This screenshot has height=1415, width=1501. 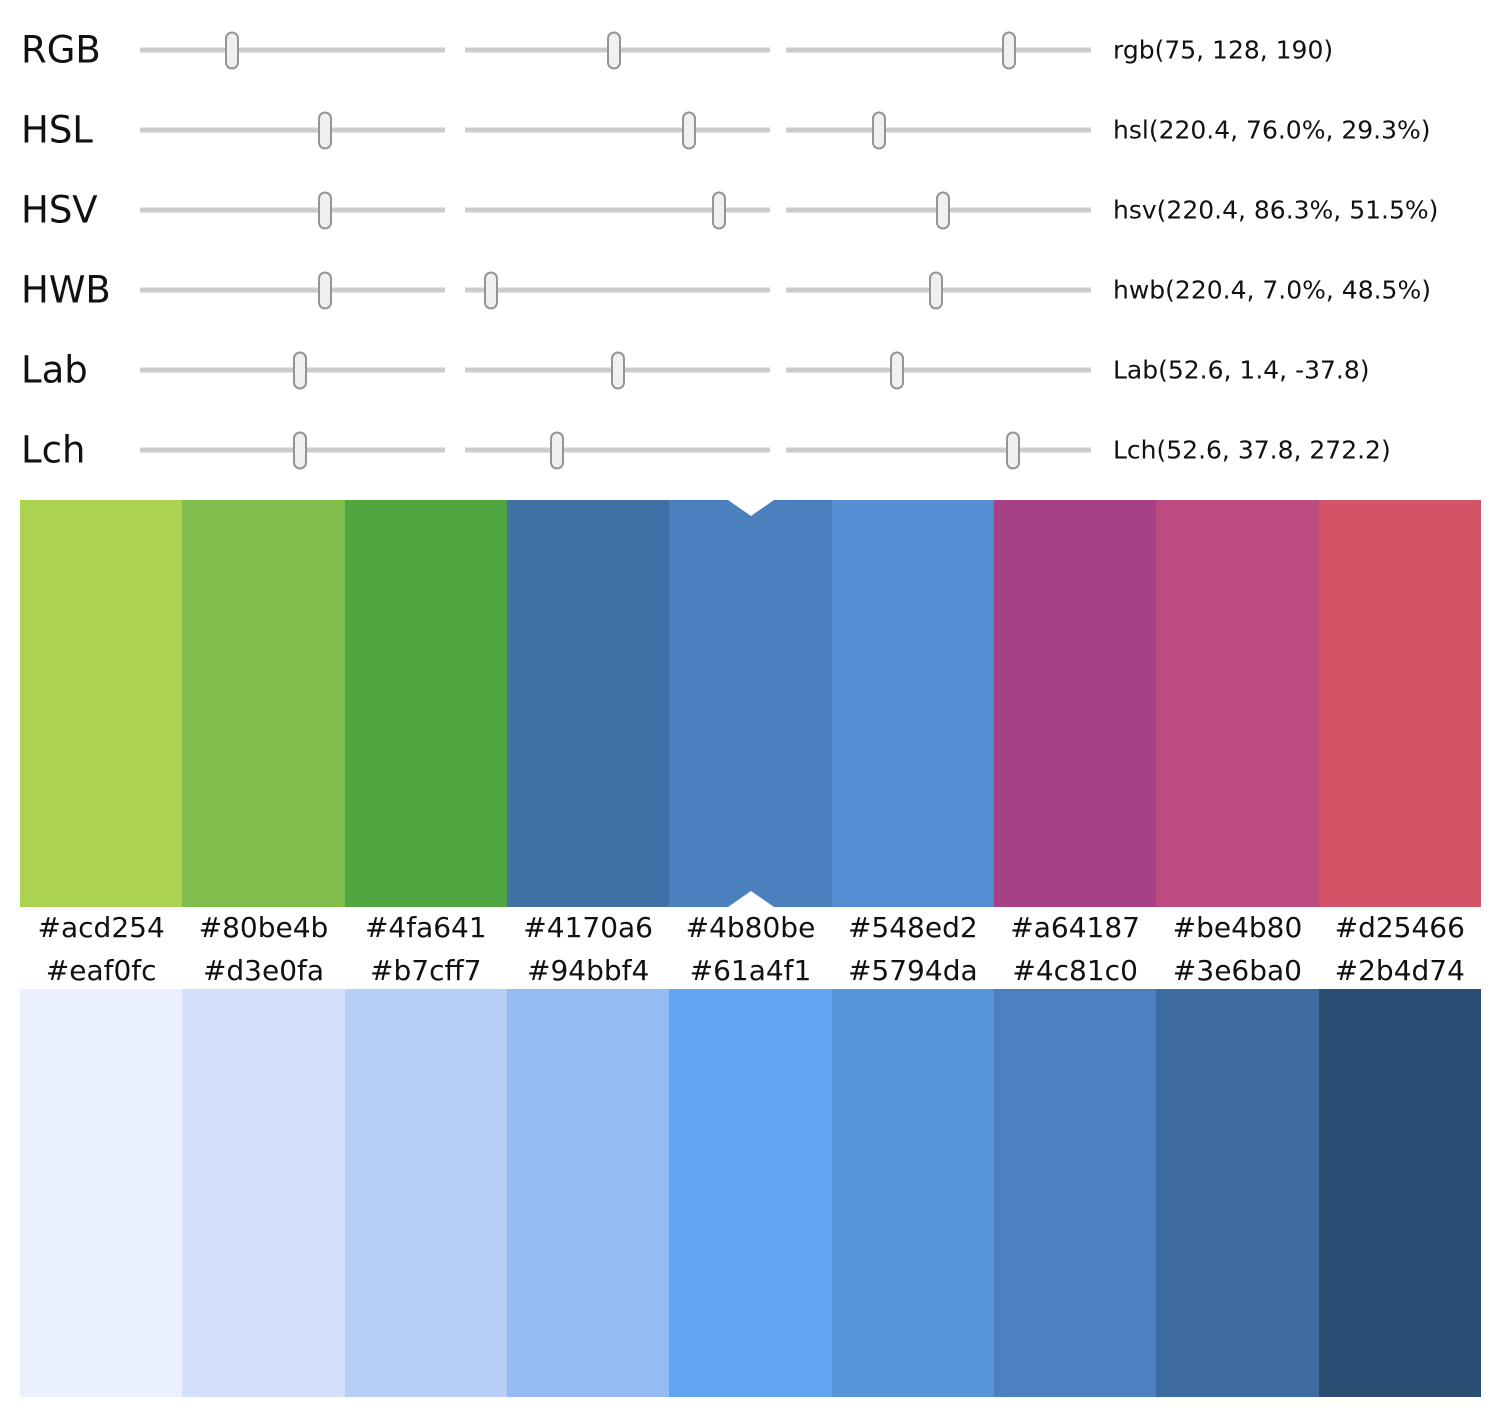 I want to click on hsl-value-text: hsl(220.4, 76.0%, 29.3%), so click(x=1272, y=130).